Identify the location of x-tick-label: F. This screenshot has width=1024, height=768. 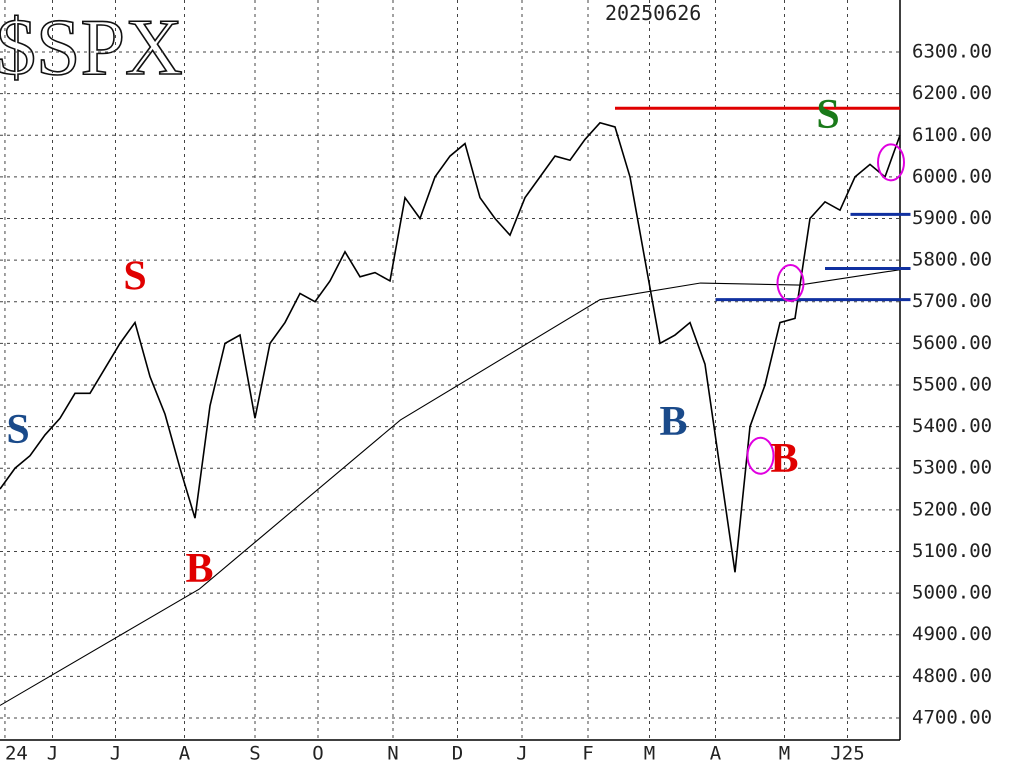
(587, 754).